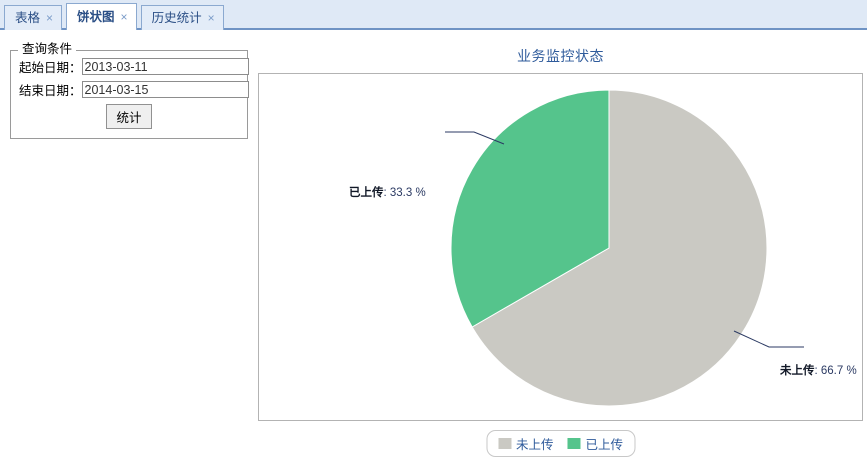 The image size is (867, 468). I want to click on leader-line-not-uploaded, so click(768, 339).